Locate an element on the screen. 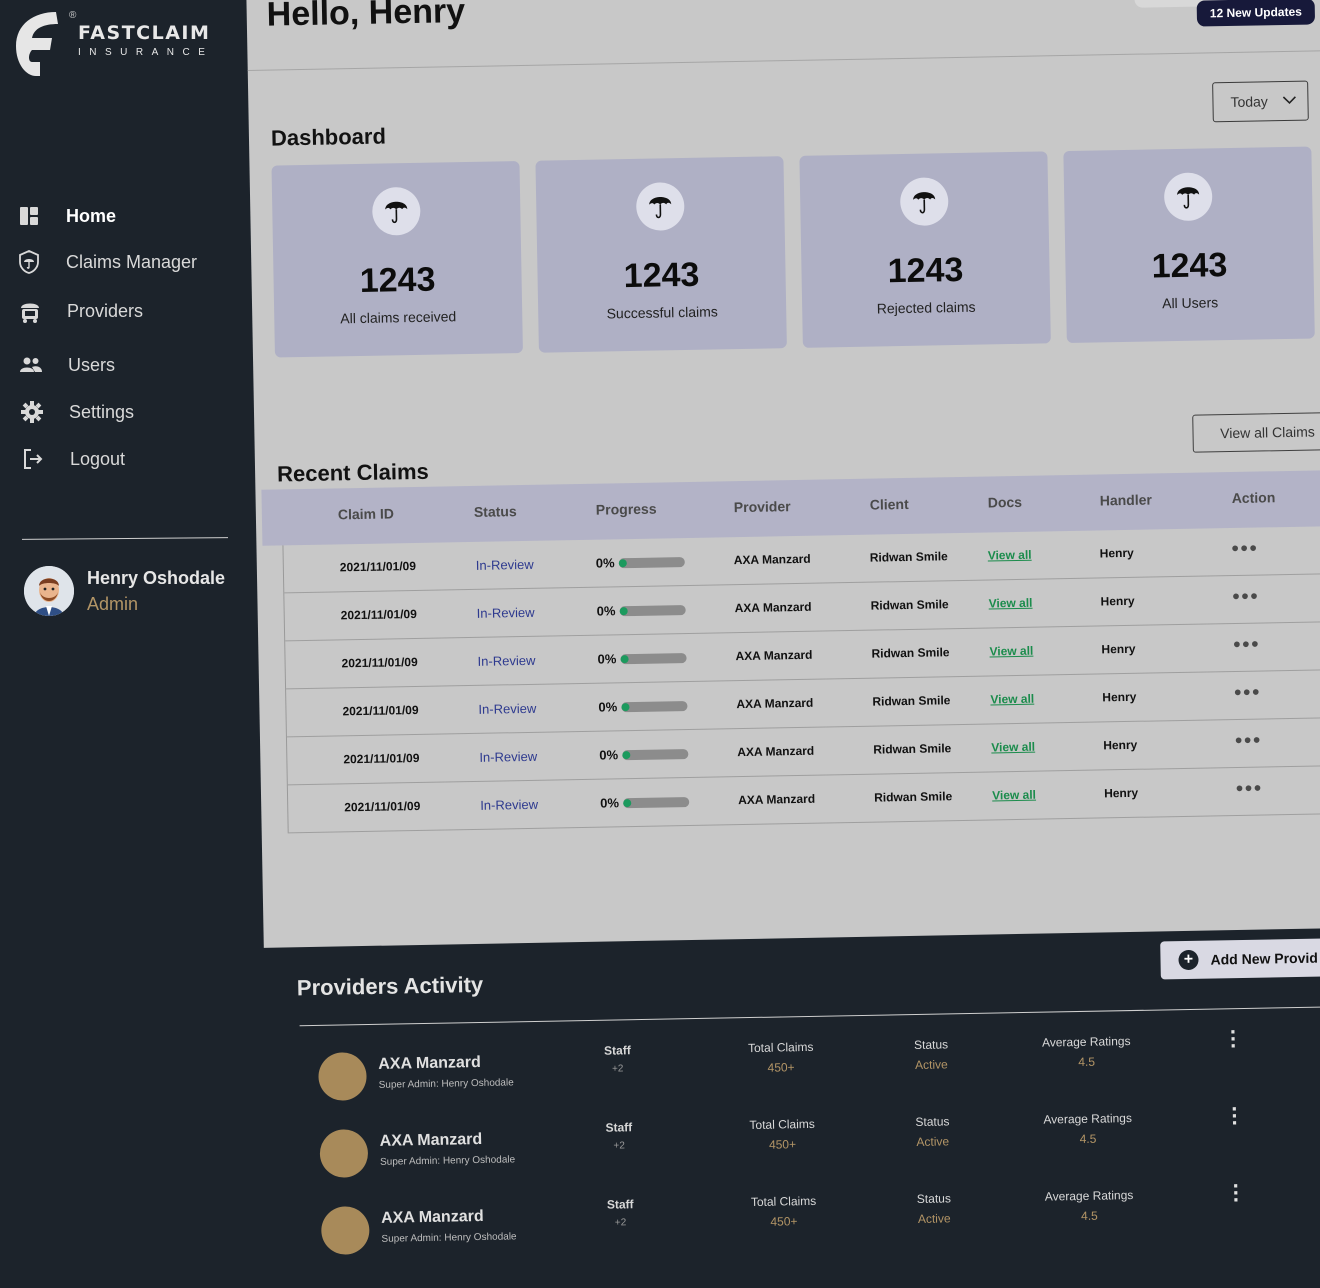  sidebar-item-logout: Logout is located at coordinates (72, 459).